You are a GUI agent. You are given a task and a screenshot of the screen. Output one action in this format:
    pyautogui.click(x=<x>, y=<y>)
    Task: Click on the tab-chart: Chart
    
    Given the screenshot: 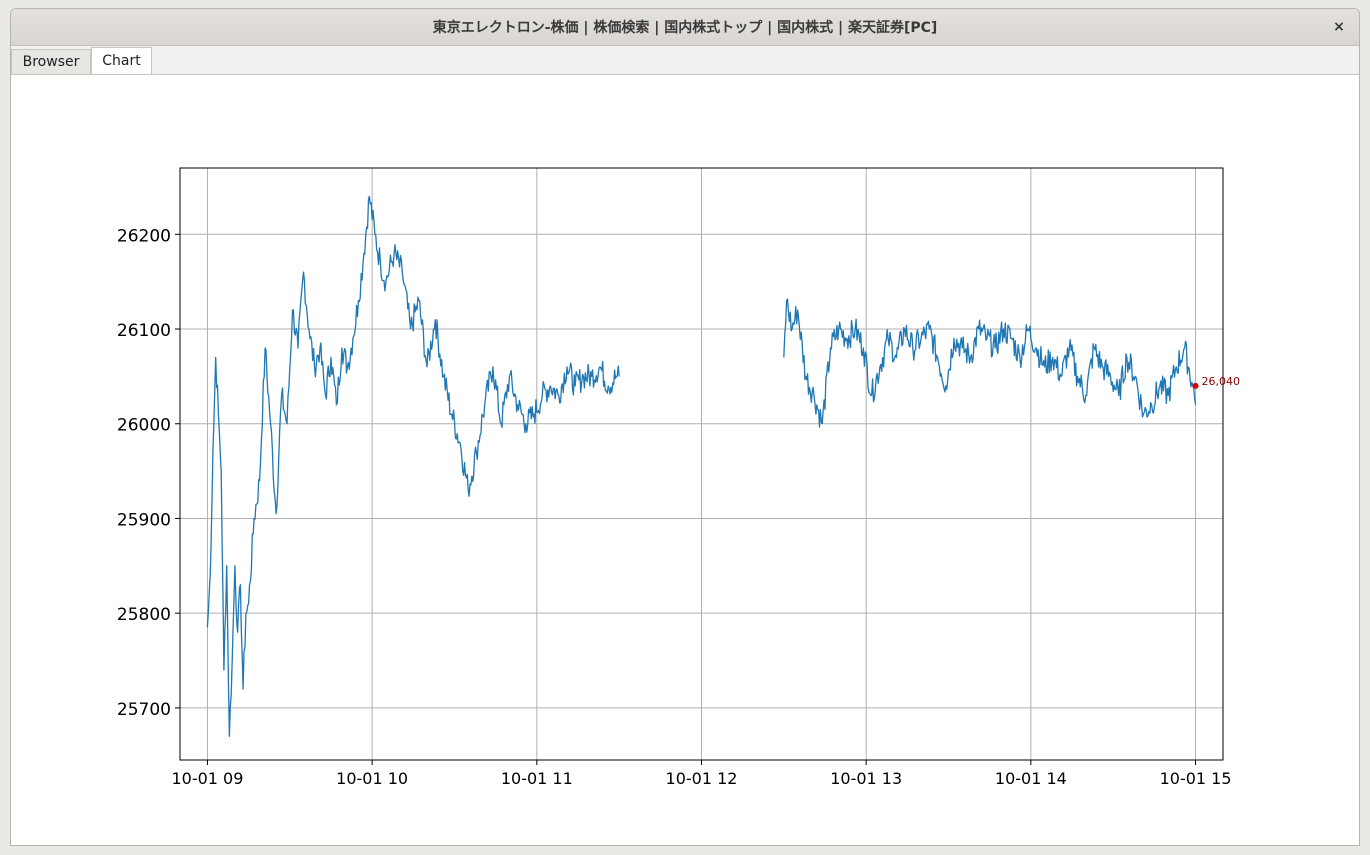 What is the action you would take?
    pyautogui.click(x=121, y=60)
    